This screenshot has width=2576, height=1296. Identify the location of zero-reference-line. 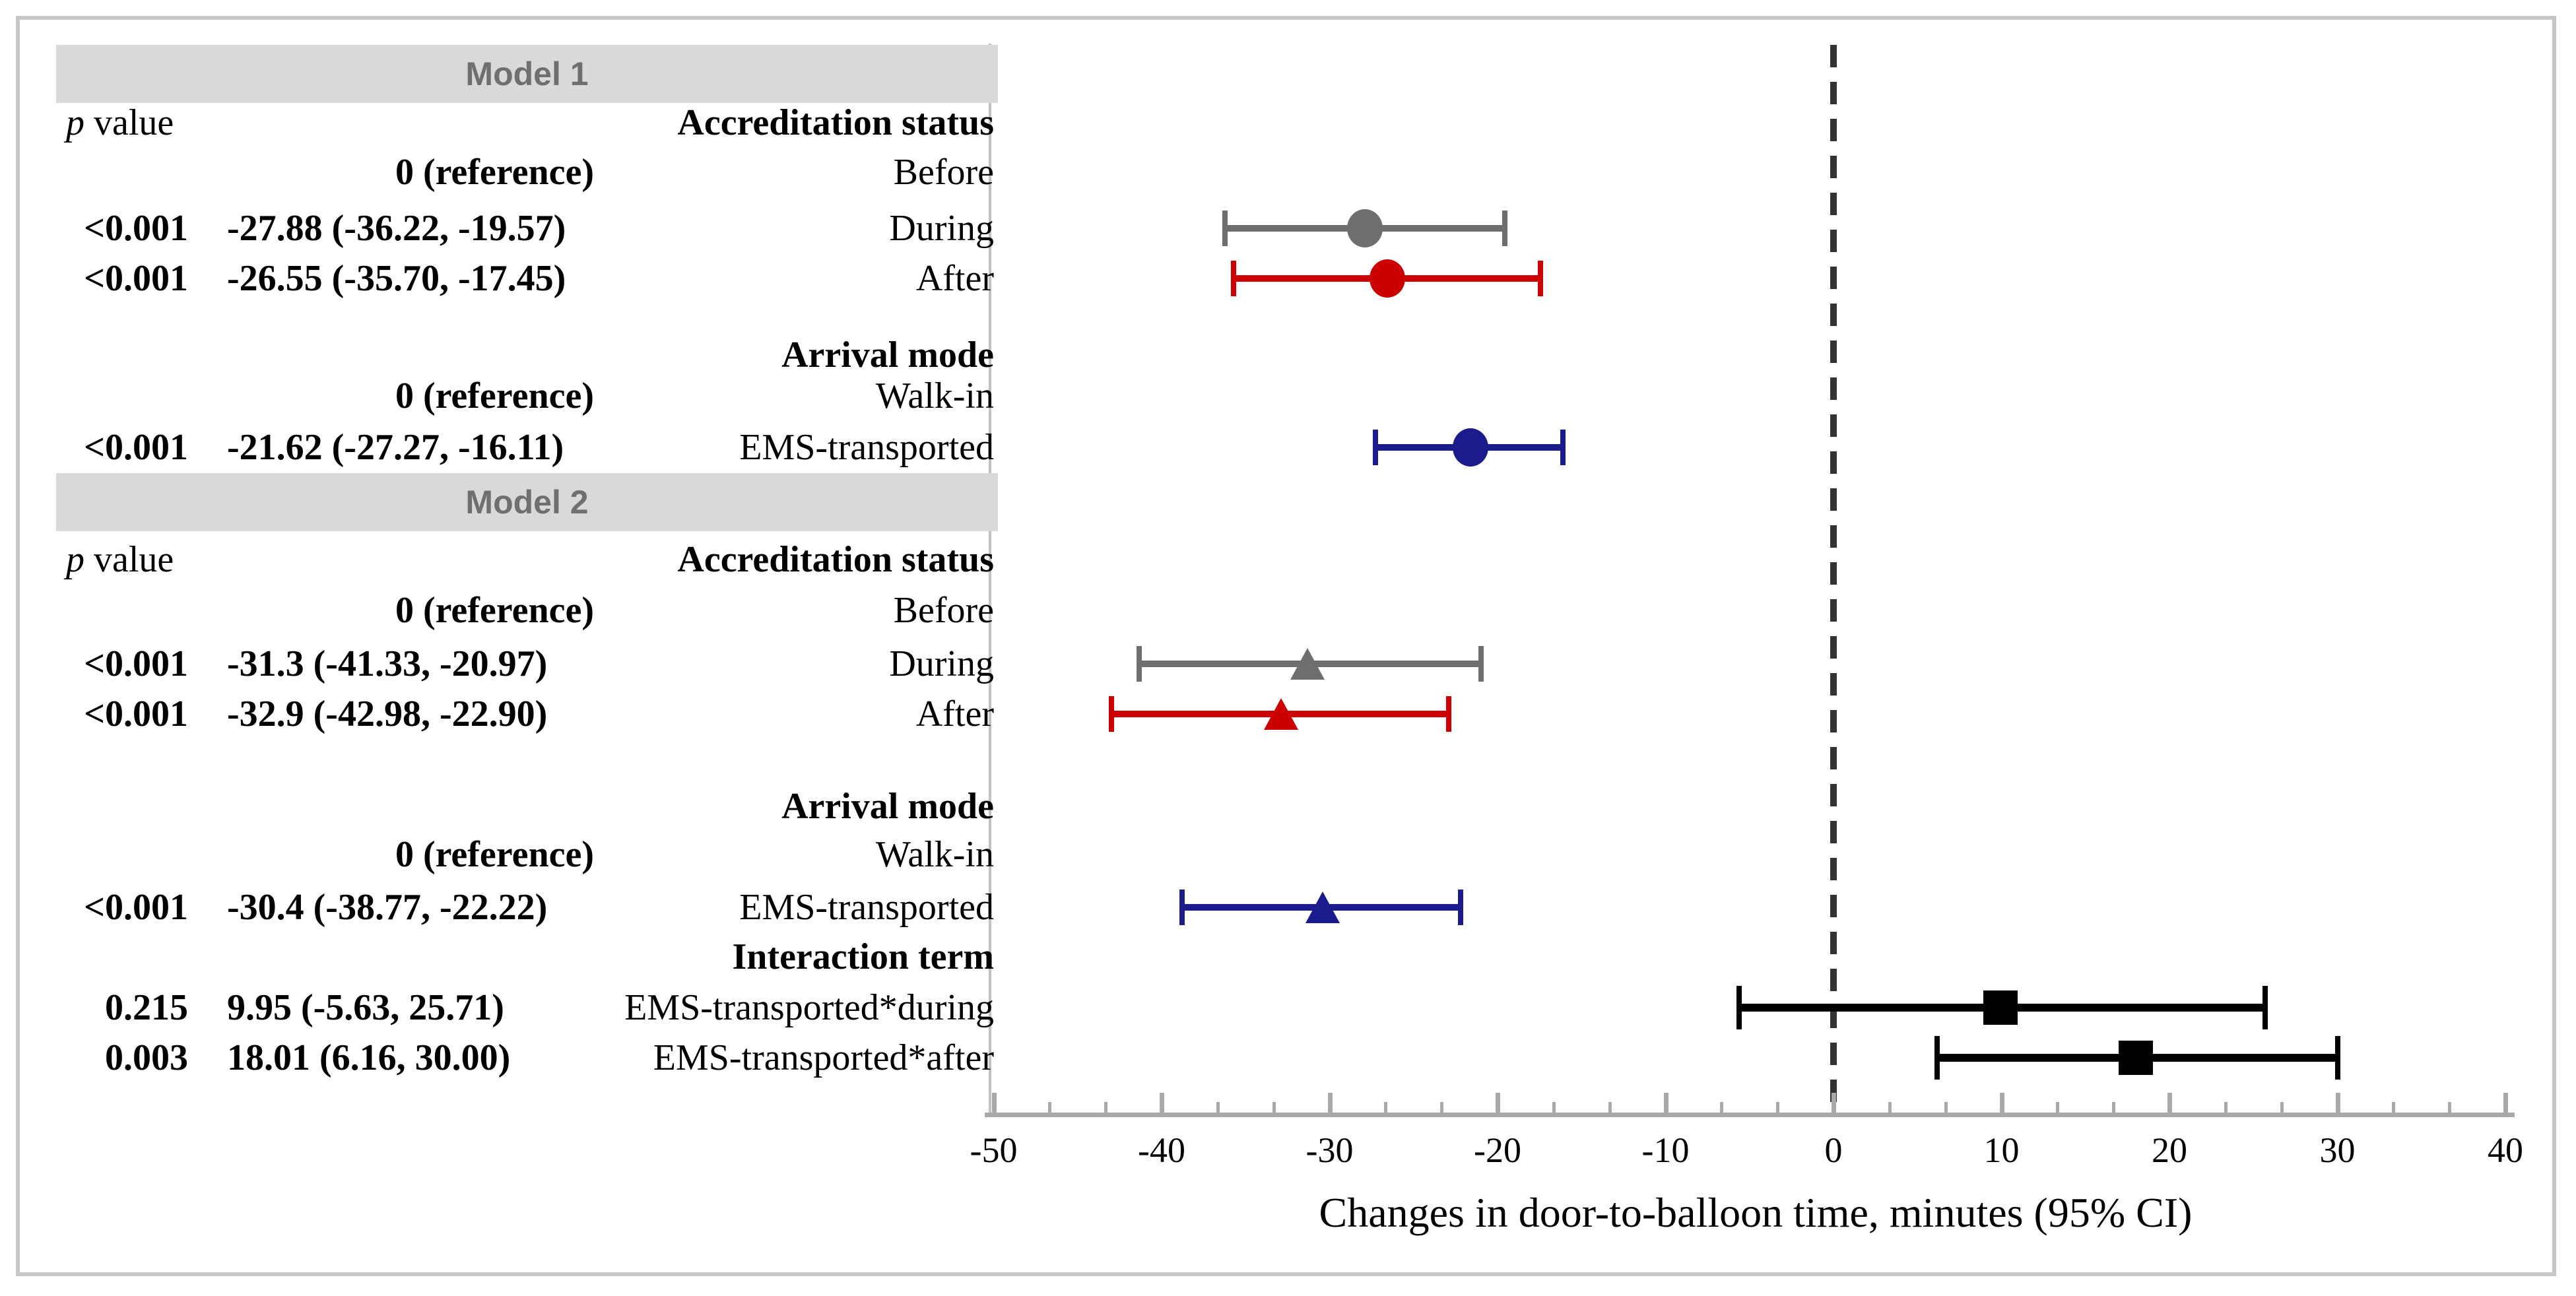
(1833, 579).